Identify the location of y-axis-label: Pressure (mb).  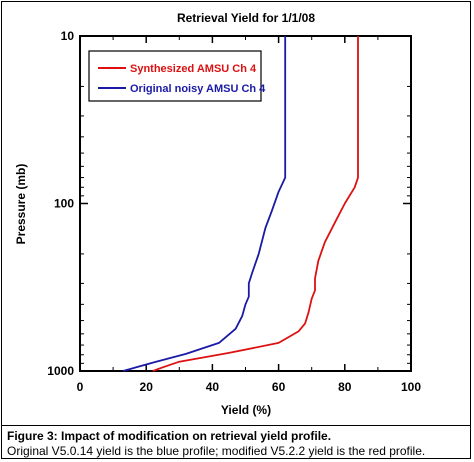
(21, 204).